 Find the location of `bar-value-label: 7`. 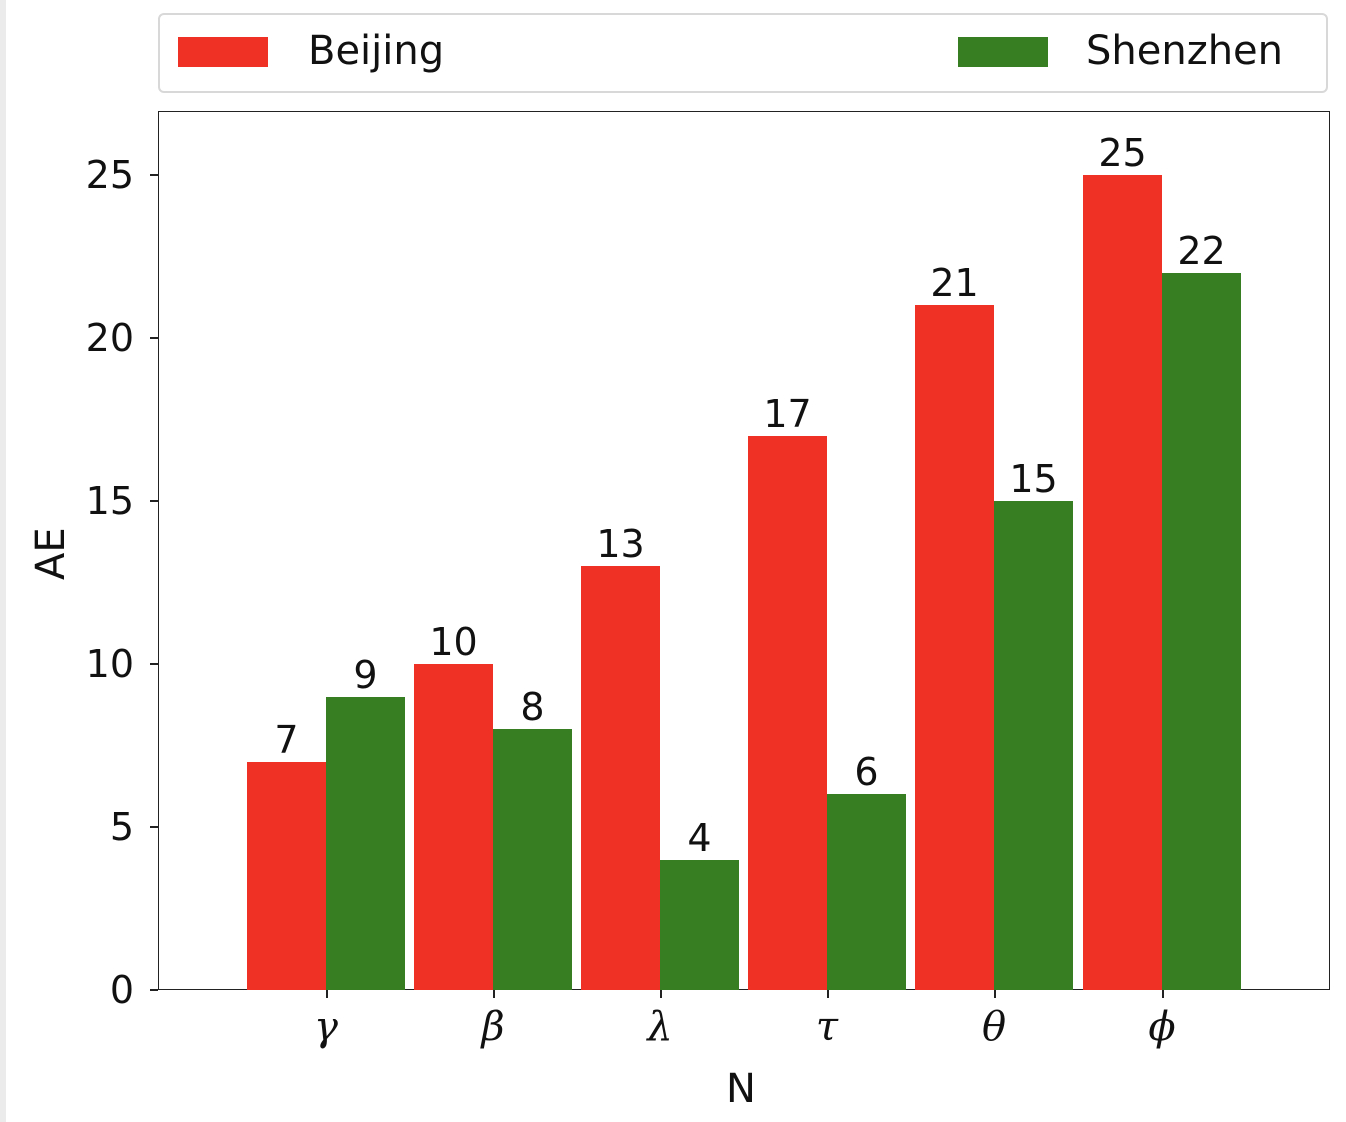

bar-value-label: 7 is located at coordinates (286, 739).